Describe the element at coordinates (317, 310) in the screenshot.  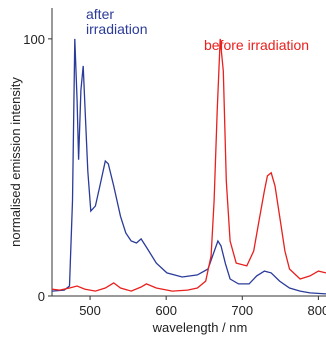
I see `x-tick-label: 800` at that location.